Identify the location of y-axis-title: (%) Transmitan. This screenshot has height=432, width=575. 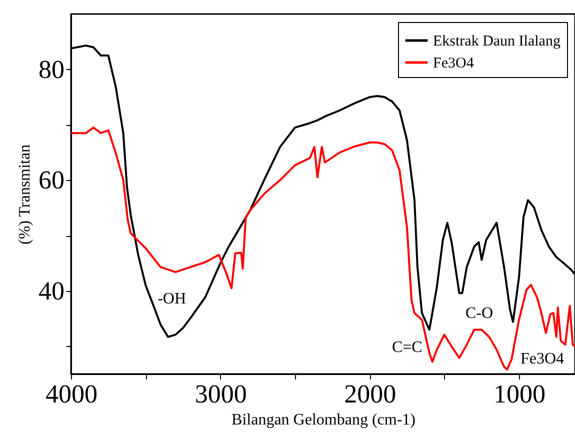
(25, 194).